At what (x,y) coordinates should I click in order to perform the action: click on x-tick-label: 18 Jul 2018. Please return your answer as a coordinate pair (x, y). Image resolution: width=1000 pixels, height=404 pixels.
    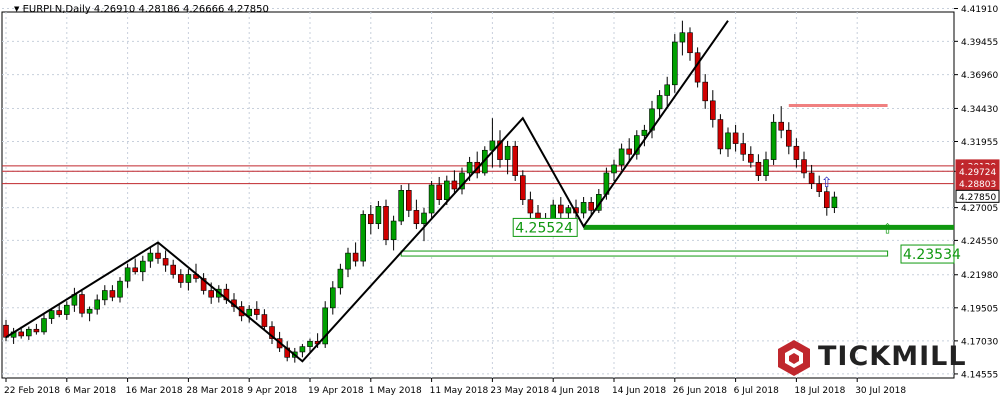
    Looking at the image, I should click on (819, 391).